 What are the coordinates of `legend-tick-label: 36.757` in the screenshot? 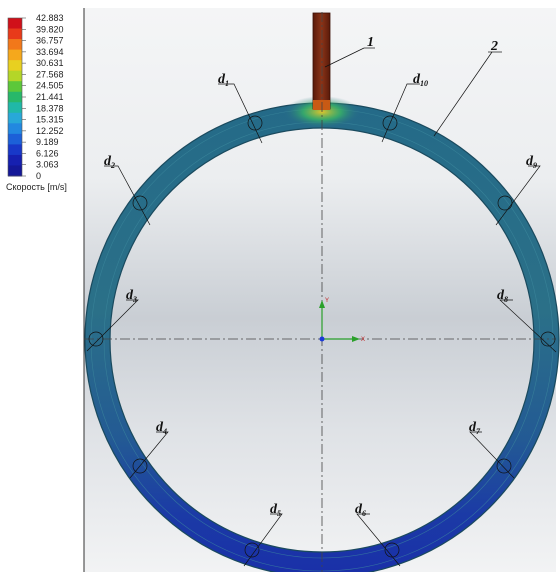 It's located at (50, 41).